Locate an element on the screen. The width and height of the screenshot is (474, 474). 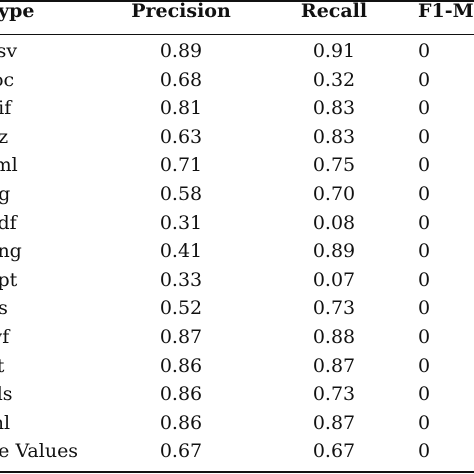
cell-type: xt is located at coordinates (2, 366).